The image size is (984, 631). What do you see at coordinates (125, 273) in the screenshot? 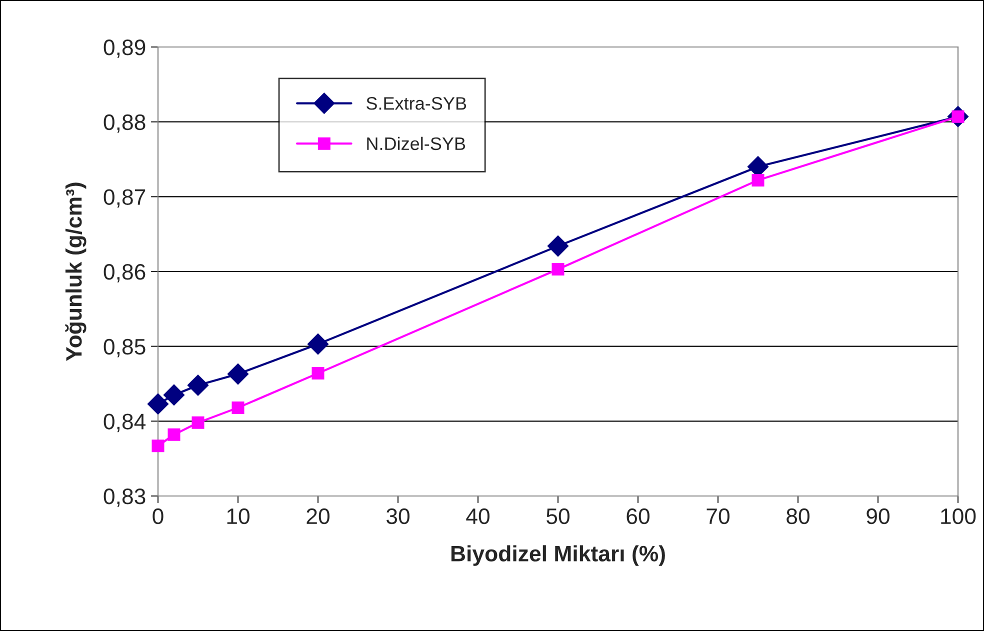
I see `y-tick-label: 0,86` at bounding box center [125, 273].